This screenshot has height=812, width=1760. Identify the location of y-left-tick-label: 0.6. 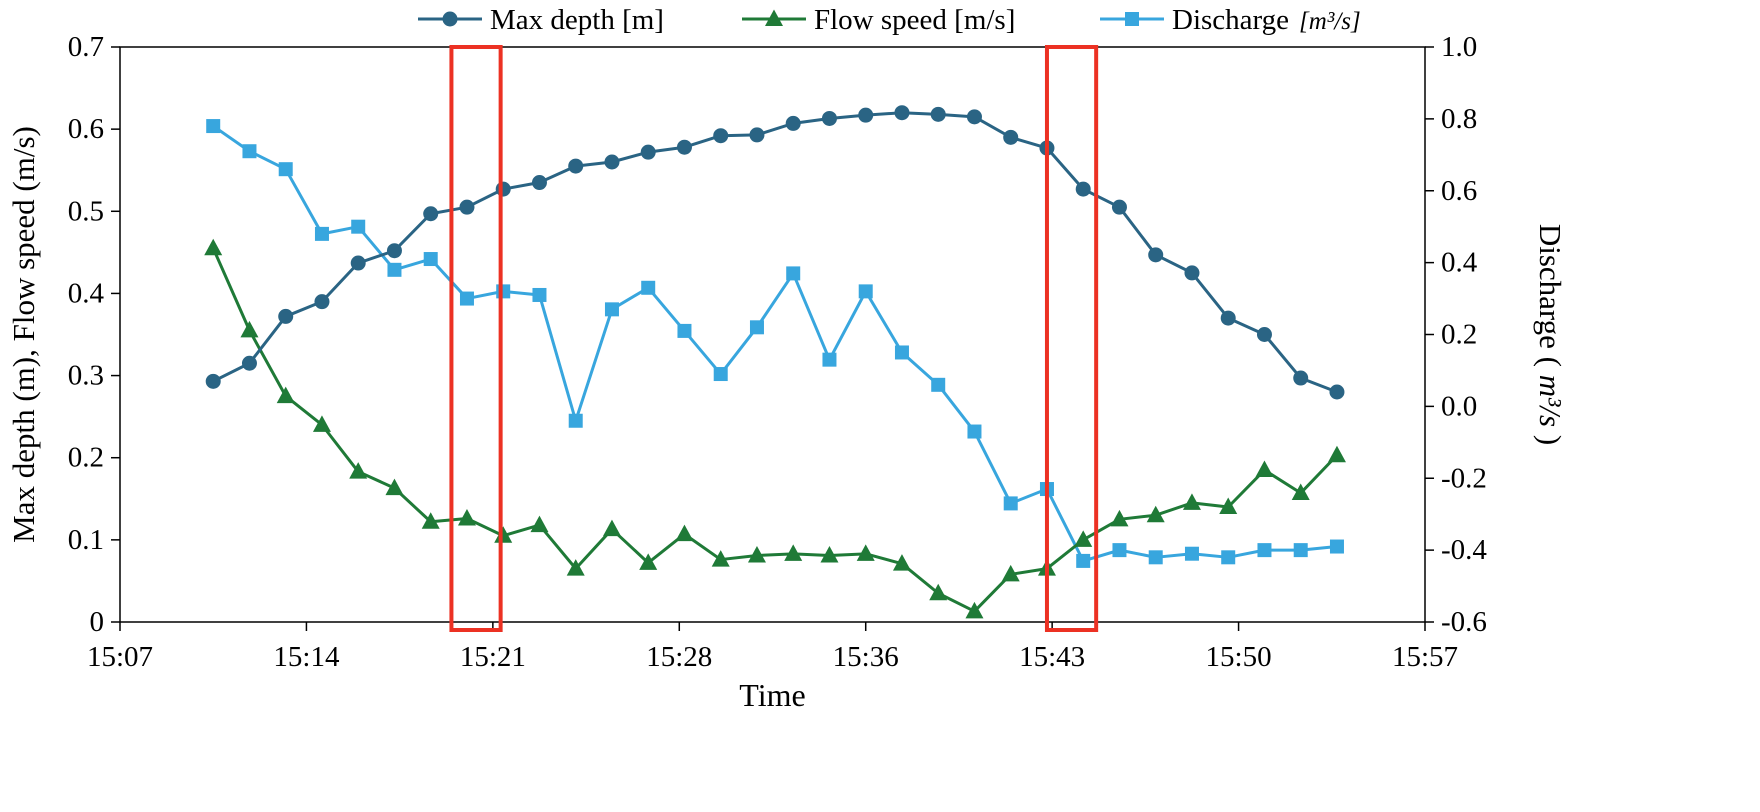
(86, 129).